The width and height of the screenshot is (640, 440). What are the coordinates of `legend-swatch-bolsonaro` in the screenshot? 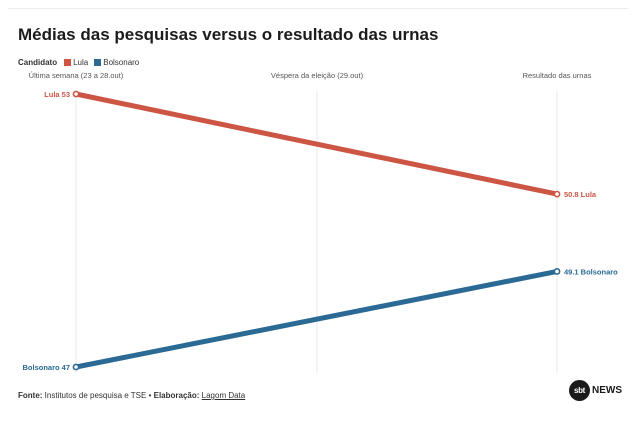 It's located at (98, 62).